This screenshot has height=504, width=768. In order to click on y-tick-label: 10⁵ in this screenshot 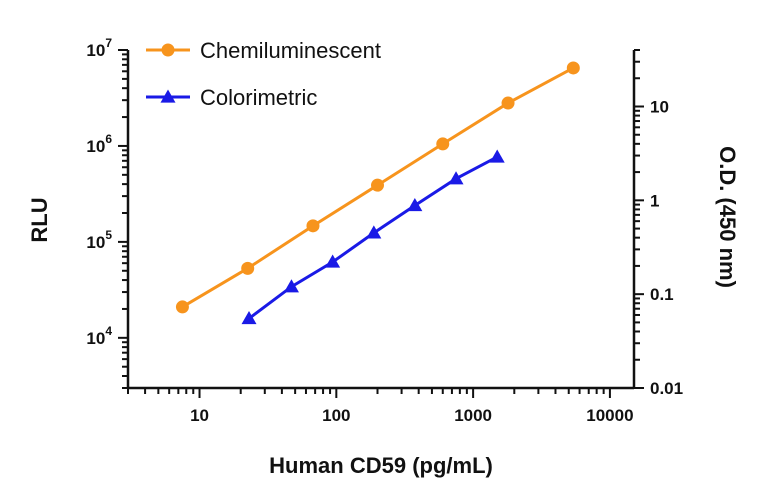, I will do `click(99, 240)`.